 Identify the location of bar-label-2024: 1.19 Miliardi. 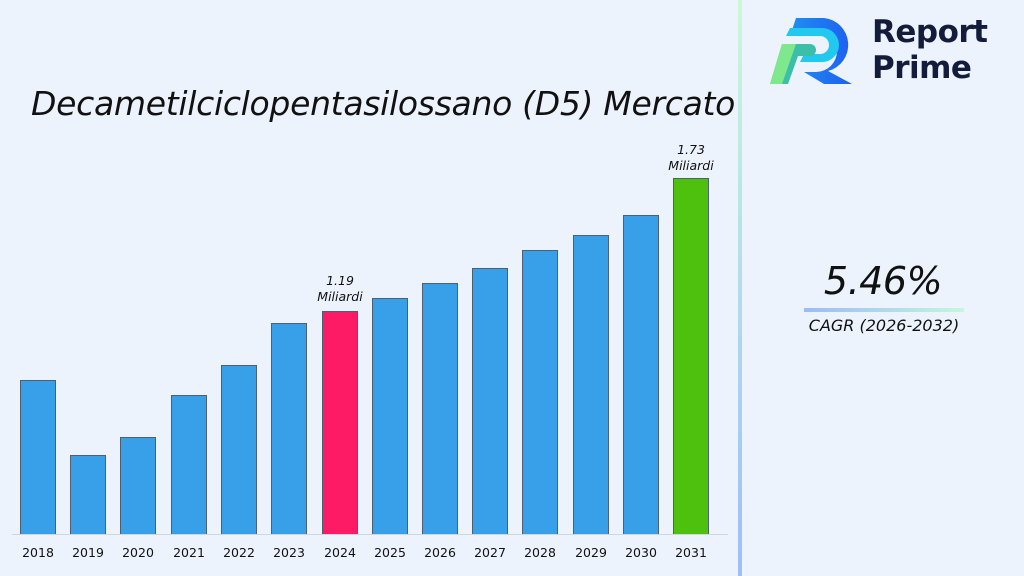
(340, 289).